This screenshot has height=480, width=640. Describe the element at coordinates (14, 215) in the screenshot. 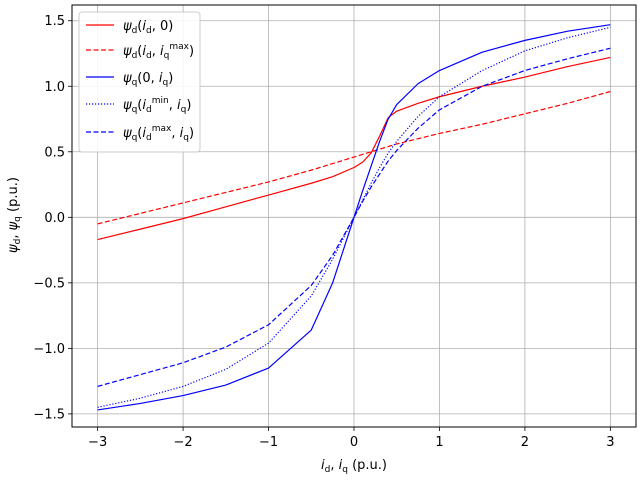

I see `y-axis-label: ψd, ψq (p.u.)` at that location.